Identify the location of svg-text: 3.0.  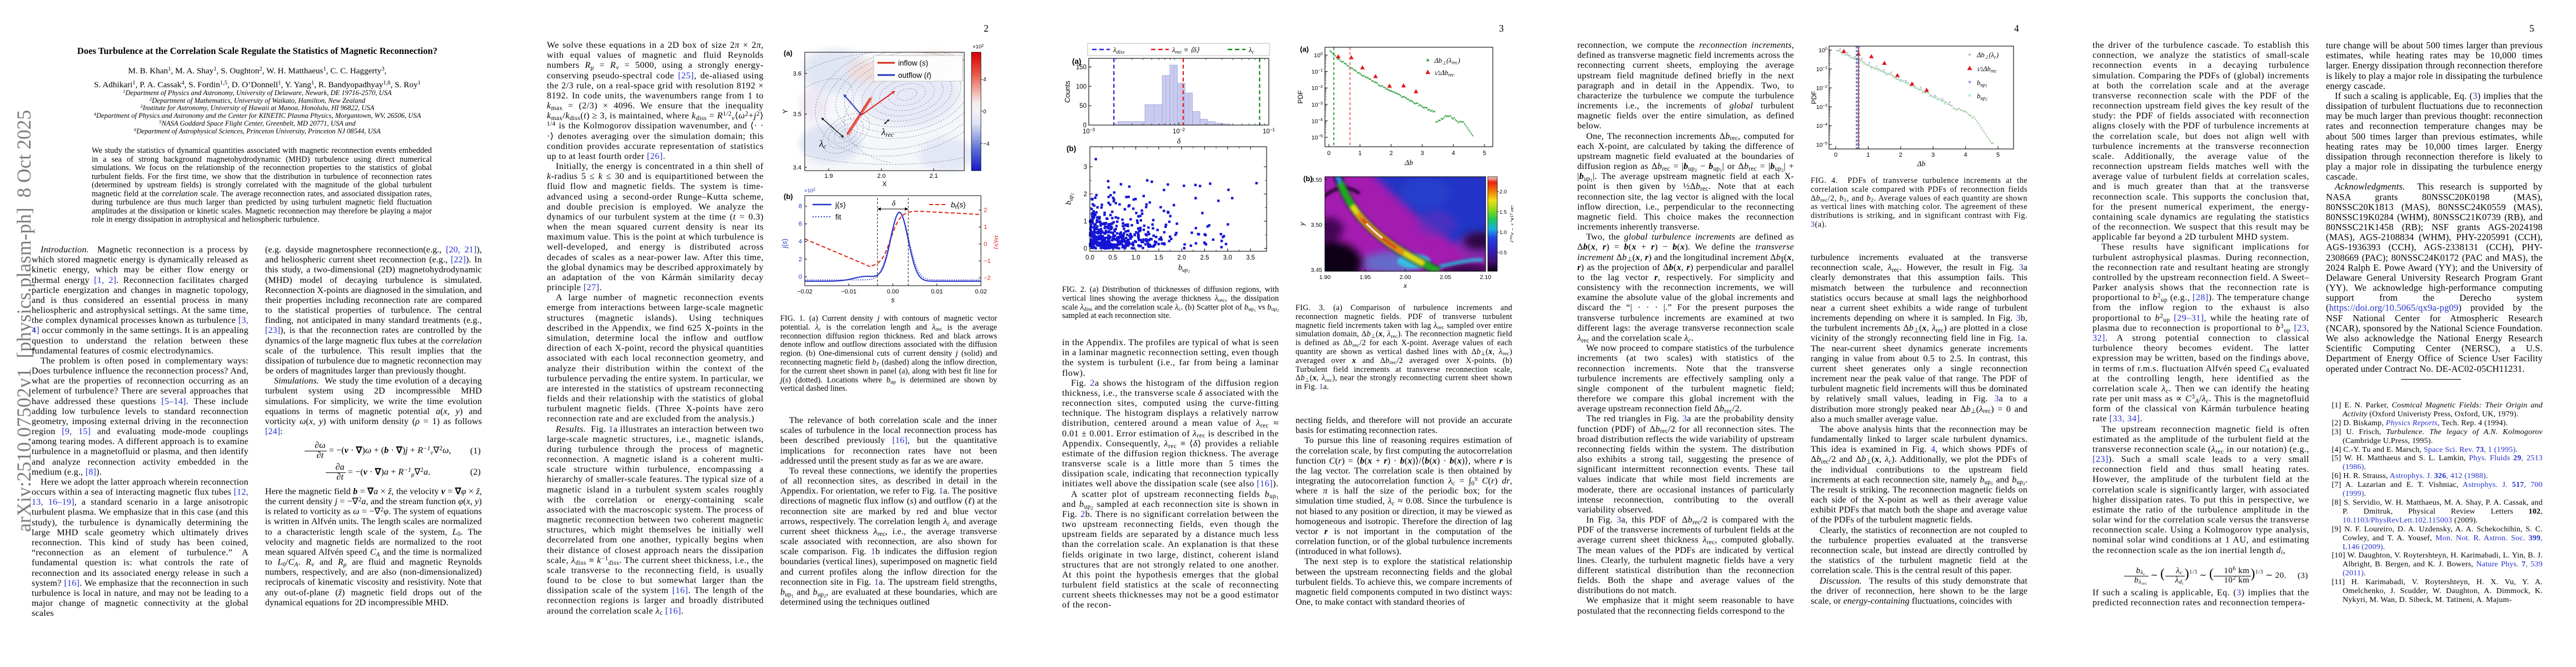
(1227, 258).